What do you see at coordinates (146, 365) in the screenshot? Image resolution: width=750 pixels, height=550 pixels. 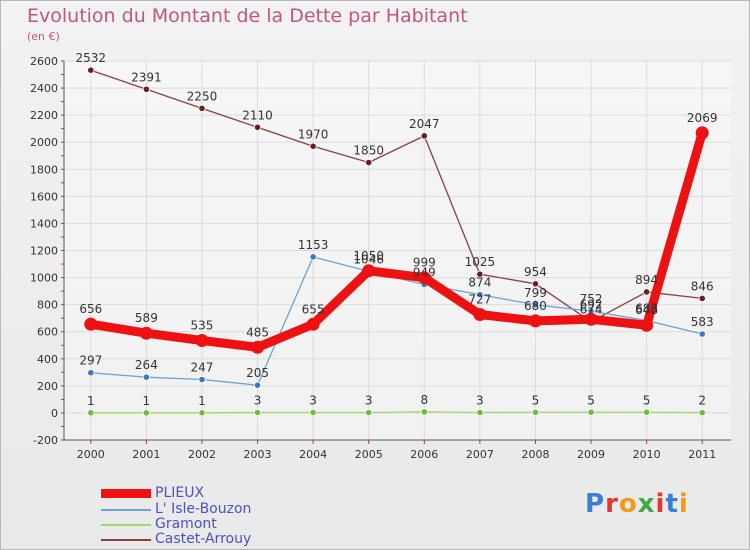 I see `data-label: 264` at bounding box center [146, 365].